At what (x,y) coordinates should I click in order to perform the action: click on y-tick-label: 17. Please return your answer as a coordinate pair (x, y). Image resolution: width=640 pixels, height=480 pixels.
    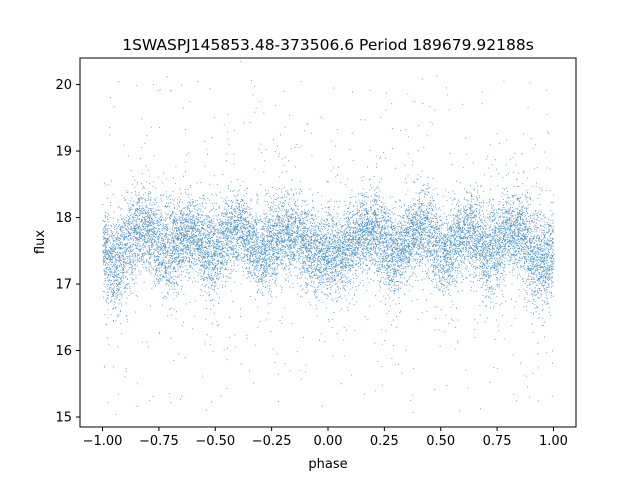
    Looking at the image, I should click on (63, 285).